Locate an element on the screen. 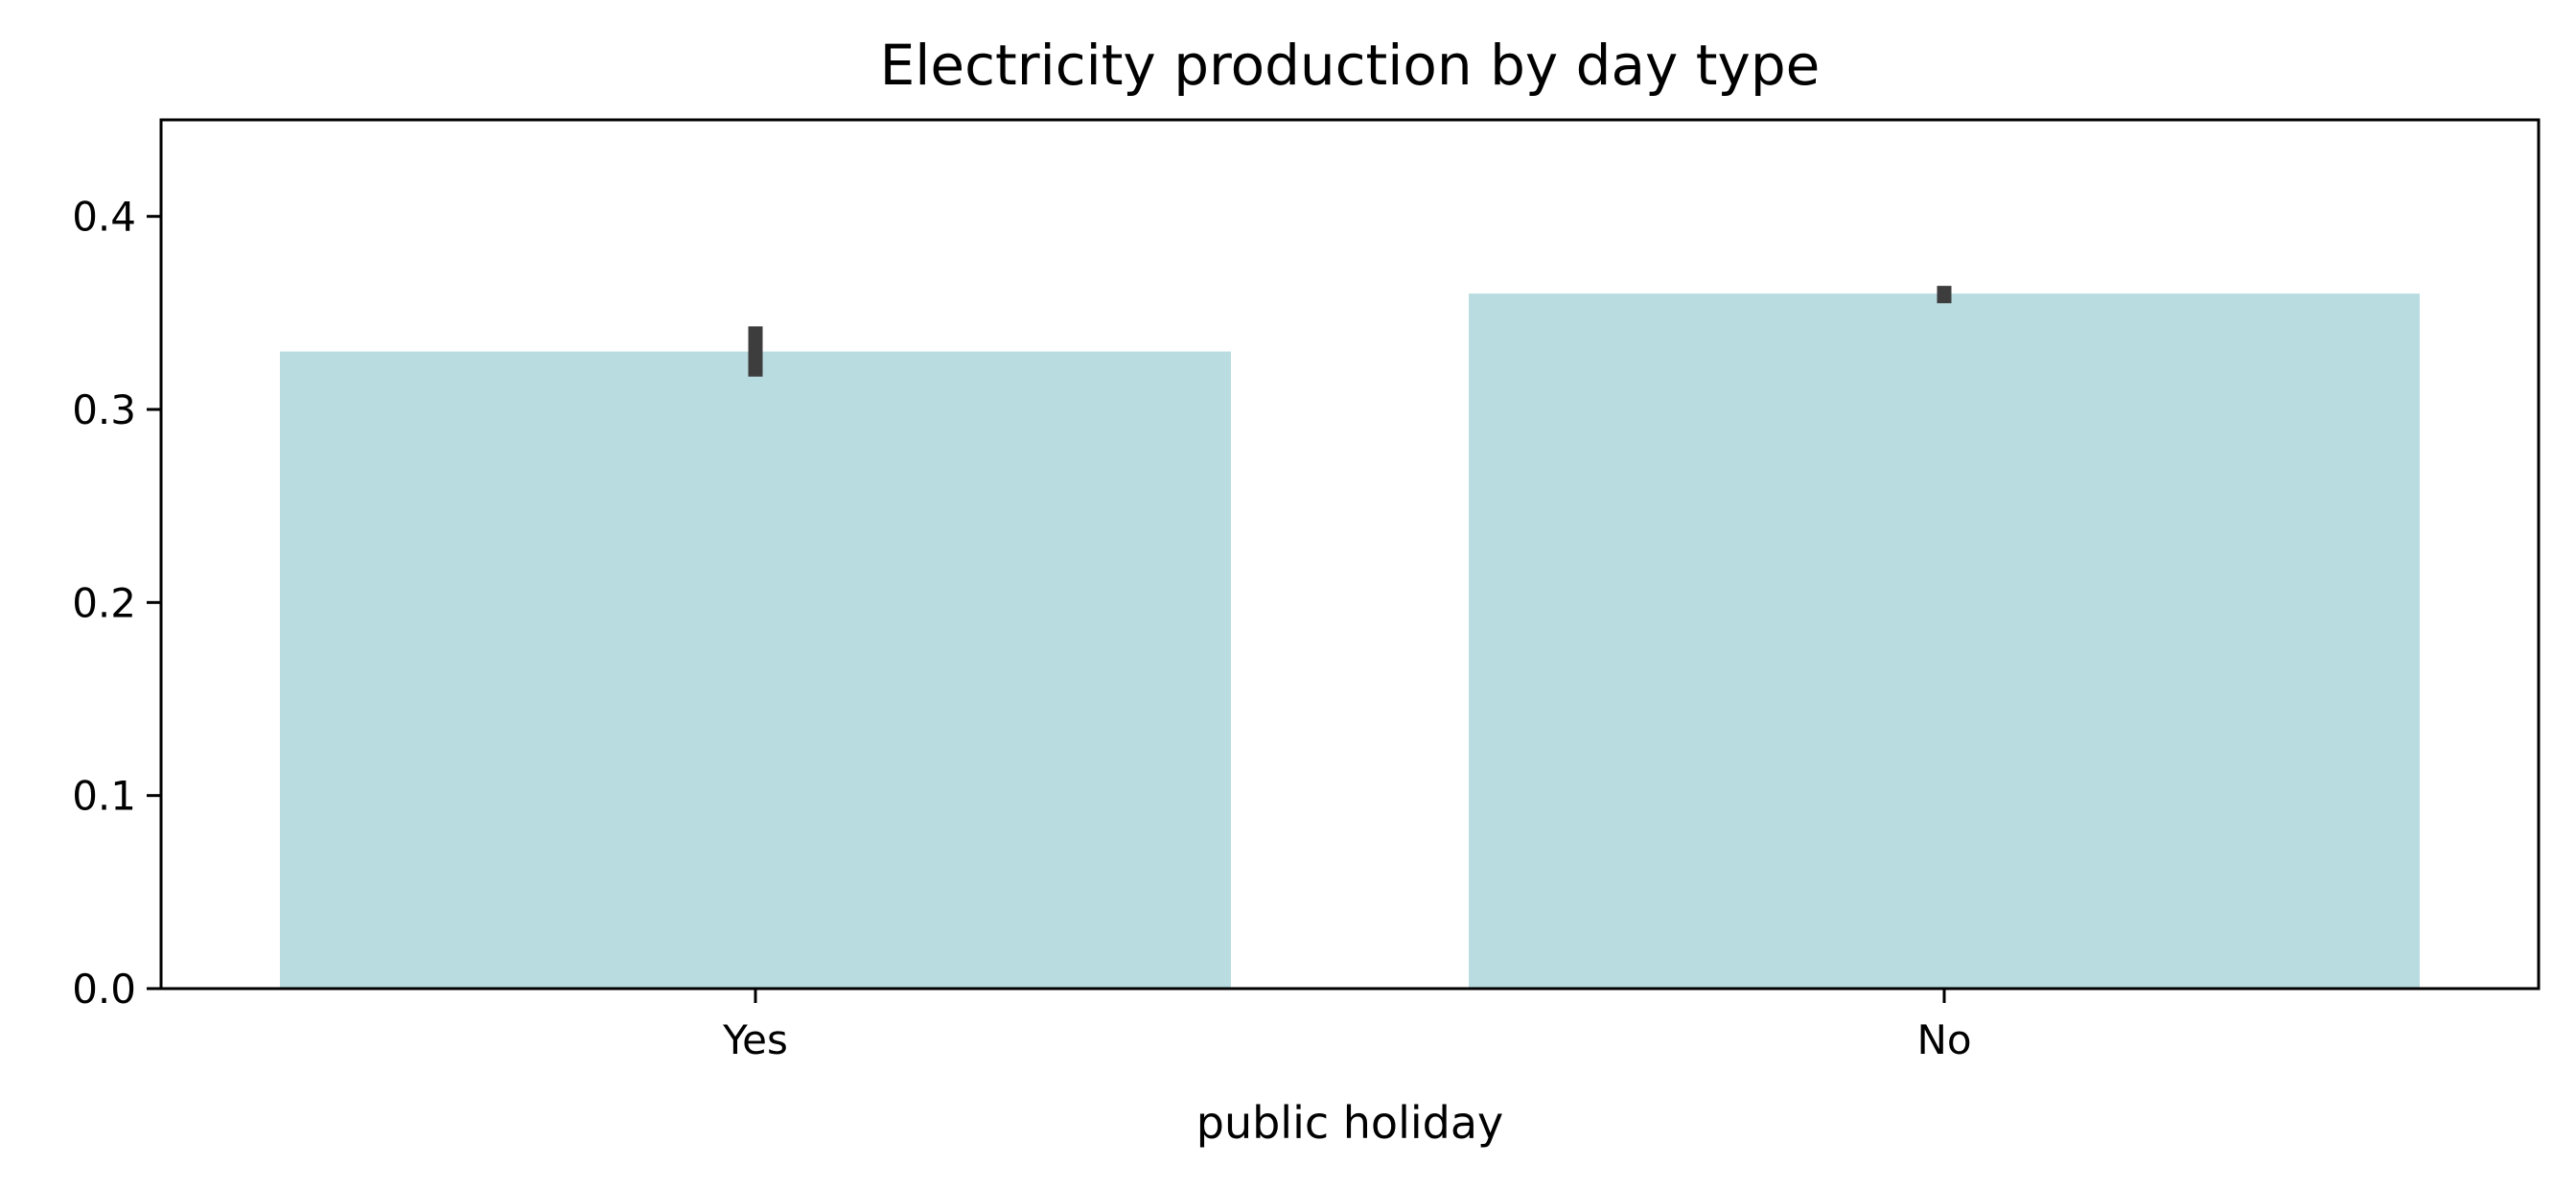  x-axis: Yes No is located at coordinates (1347, 1026).